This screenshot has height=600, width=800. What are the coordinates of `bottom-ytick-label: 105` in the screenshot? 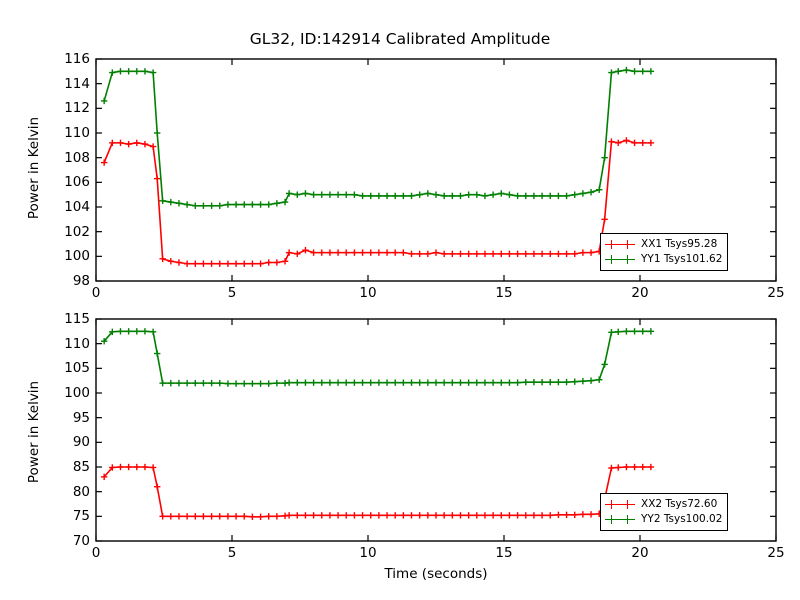 It's located at (77, 368).